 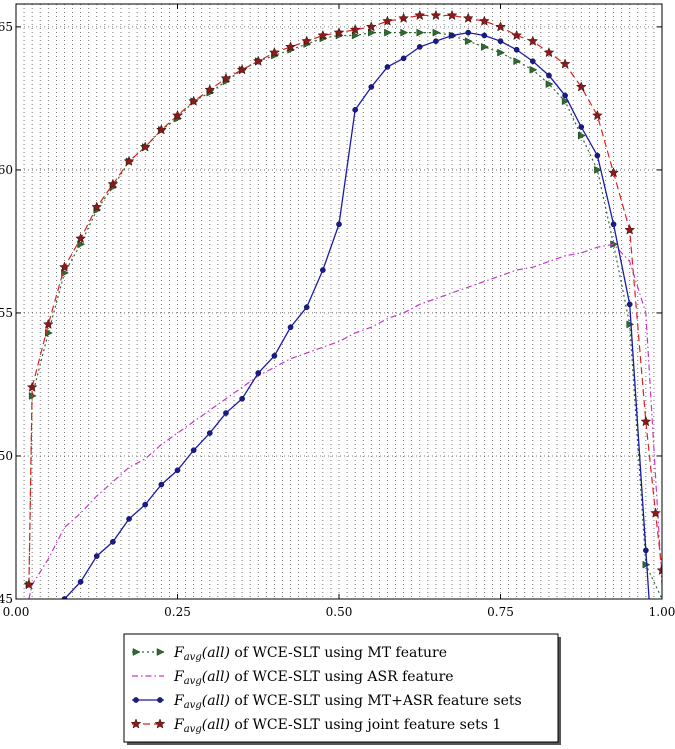 I want to click on y-tick-label: 45, so click(x=6, y=599).